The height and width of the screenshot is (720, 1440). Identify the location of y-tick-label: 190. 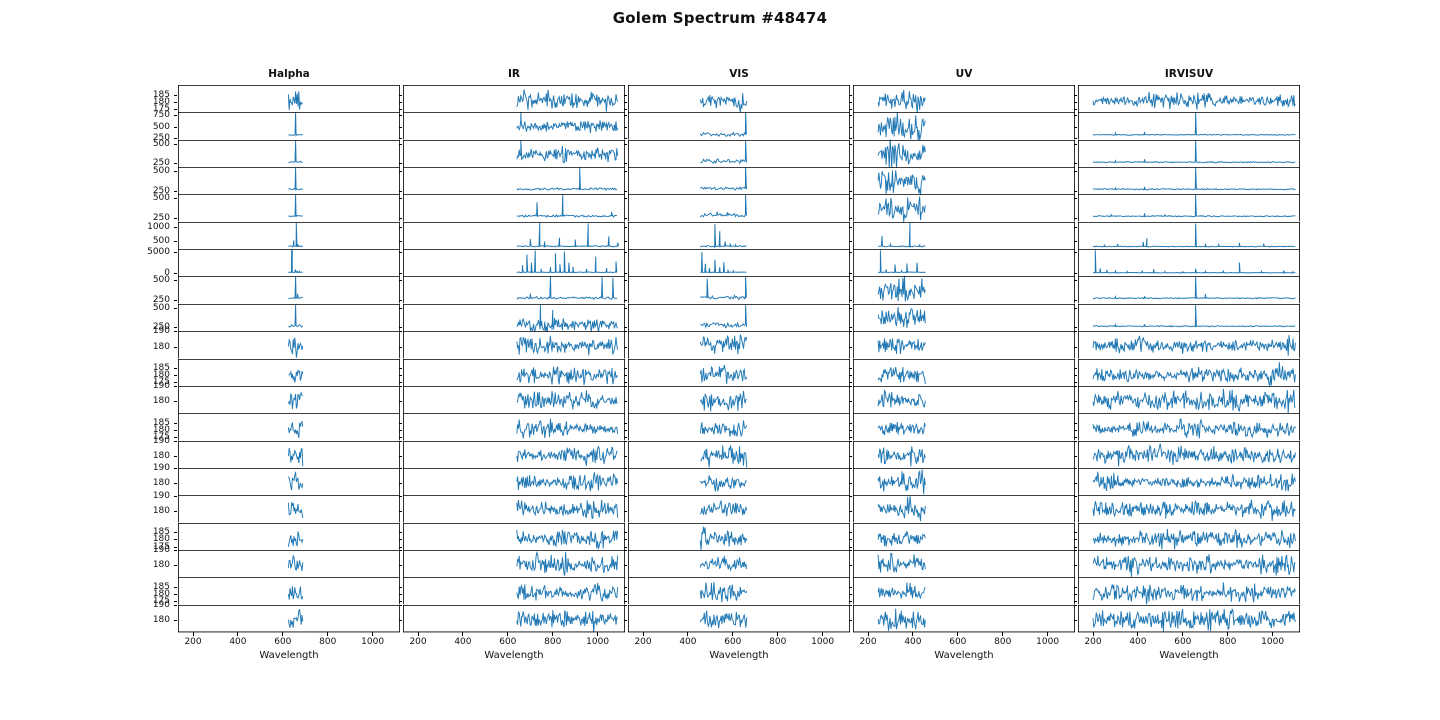
(161, 550).